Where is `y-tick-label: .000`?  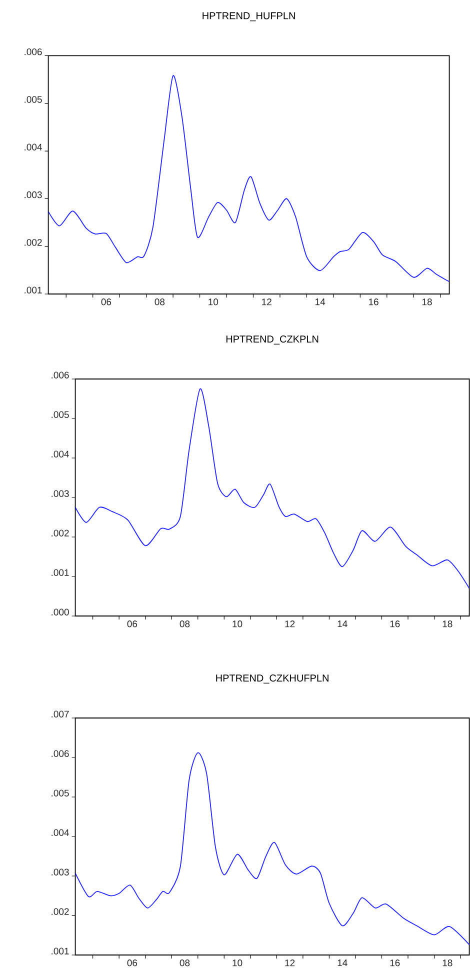
y-tick-label: .000 is located at coordinates (60, 612).